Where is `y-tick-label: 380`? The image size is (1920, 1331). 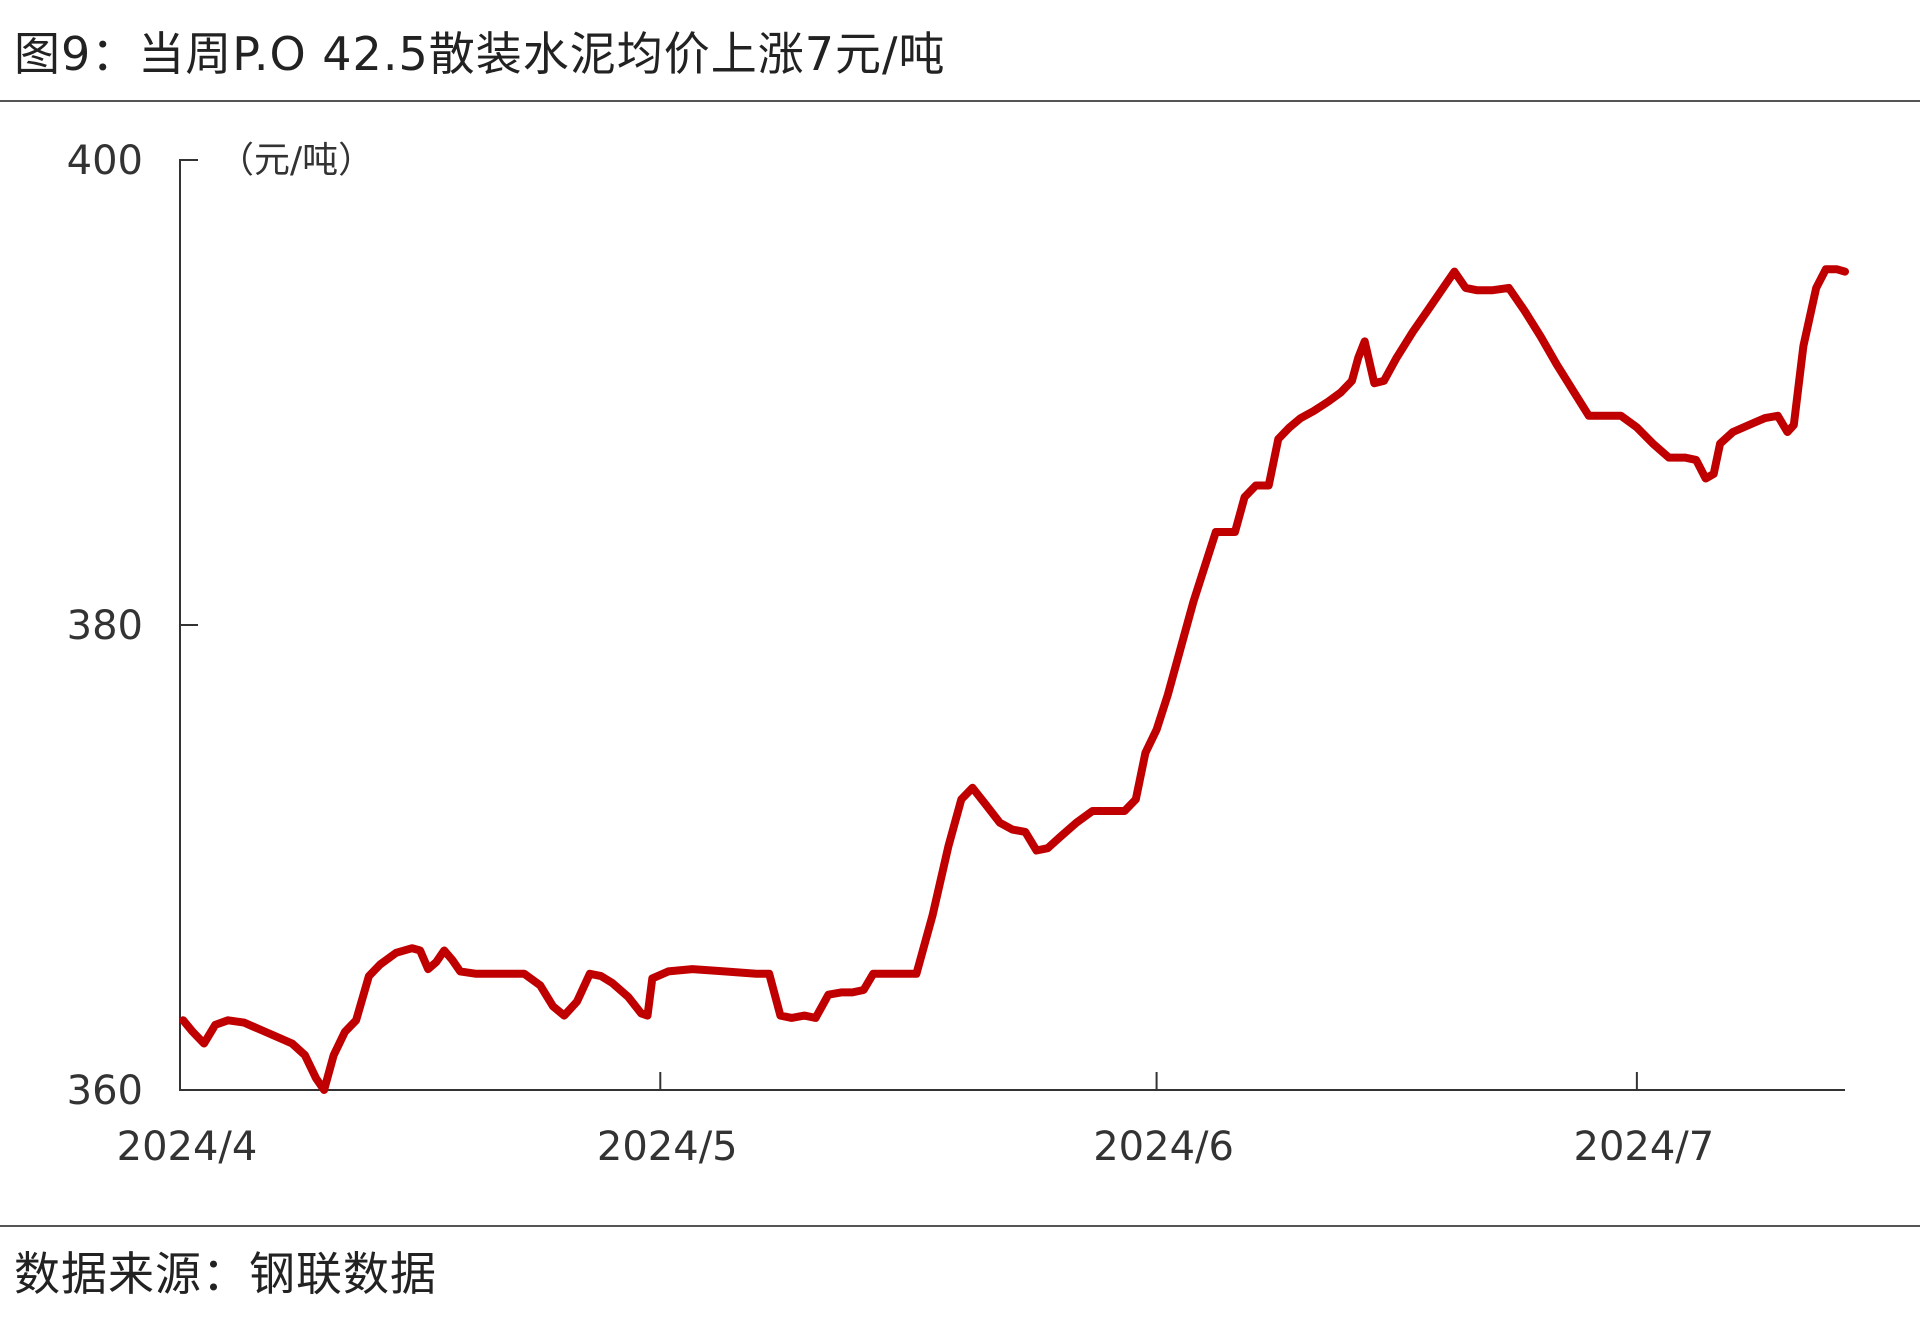 y-tick-label: 380 is located at coordinates (105, 626).